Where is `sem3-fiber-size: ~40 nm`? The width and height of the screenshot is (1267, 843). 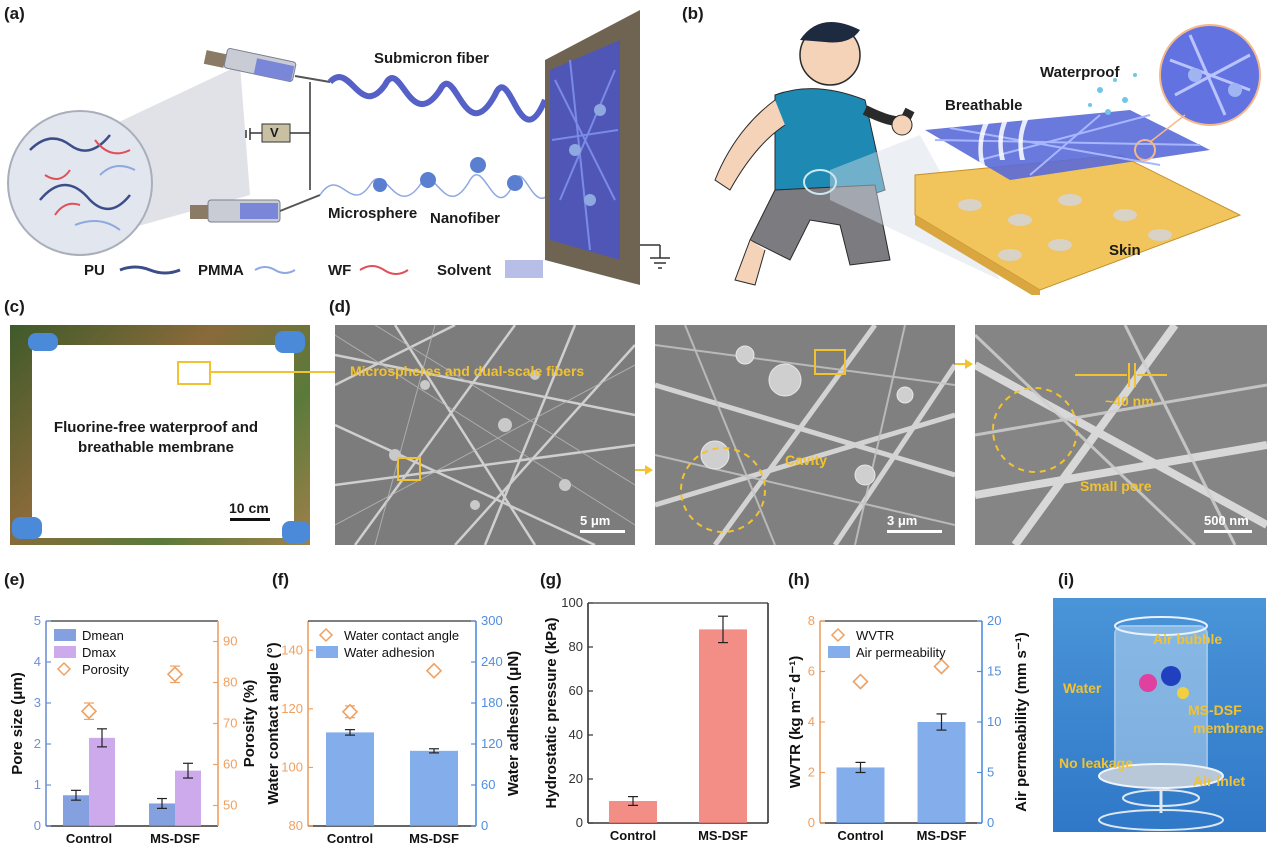 sem3-fiber-size: ~40 nm is located at coordinates (1129, 401).